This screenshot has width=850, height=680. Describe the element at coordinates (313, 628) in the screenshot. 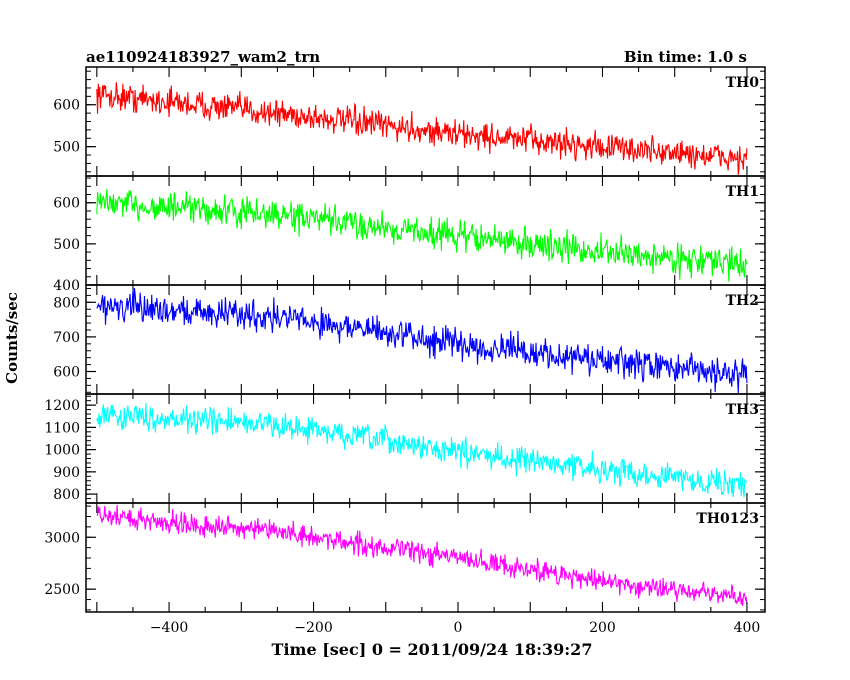

I see `x-tick-label: −200` at that location.